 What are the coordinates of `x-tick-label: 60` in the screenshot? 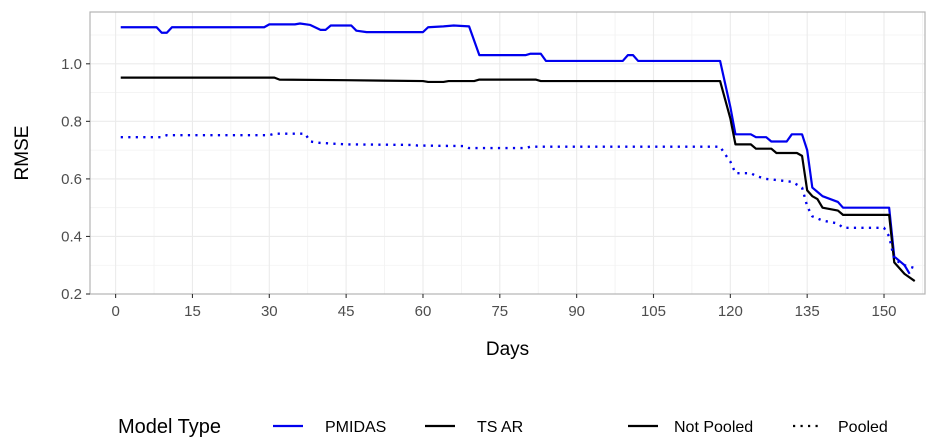 It's located at (423, 311).